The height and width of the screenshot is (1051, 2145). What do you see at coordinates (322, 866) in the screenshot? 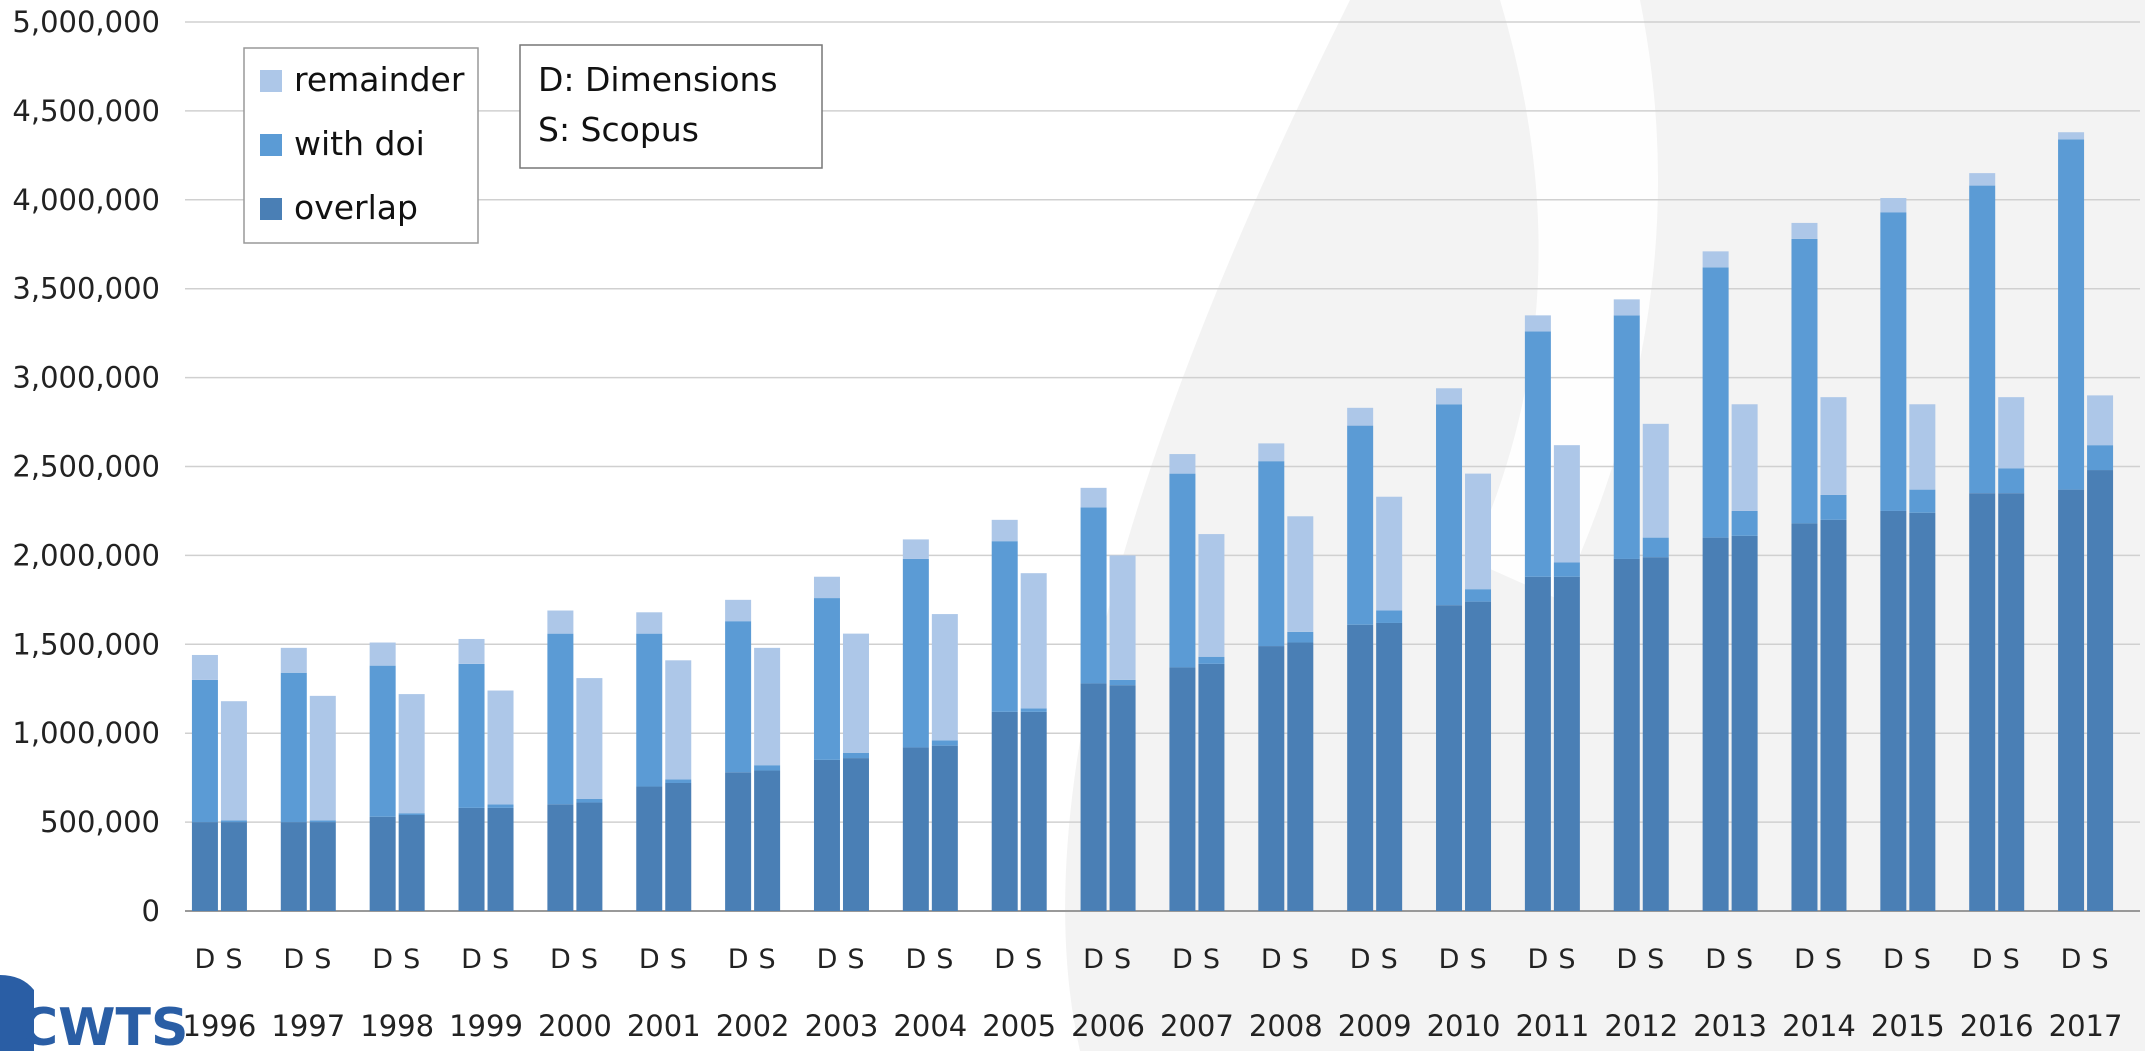
I see `bar-overlap-S-1997` at bounding box center [322, 866].